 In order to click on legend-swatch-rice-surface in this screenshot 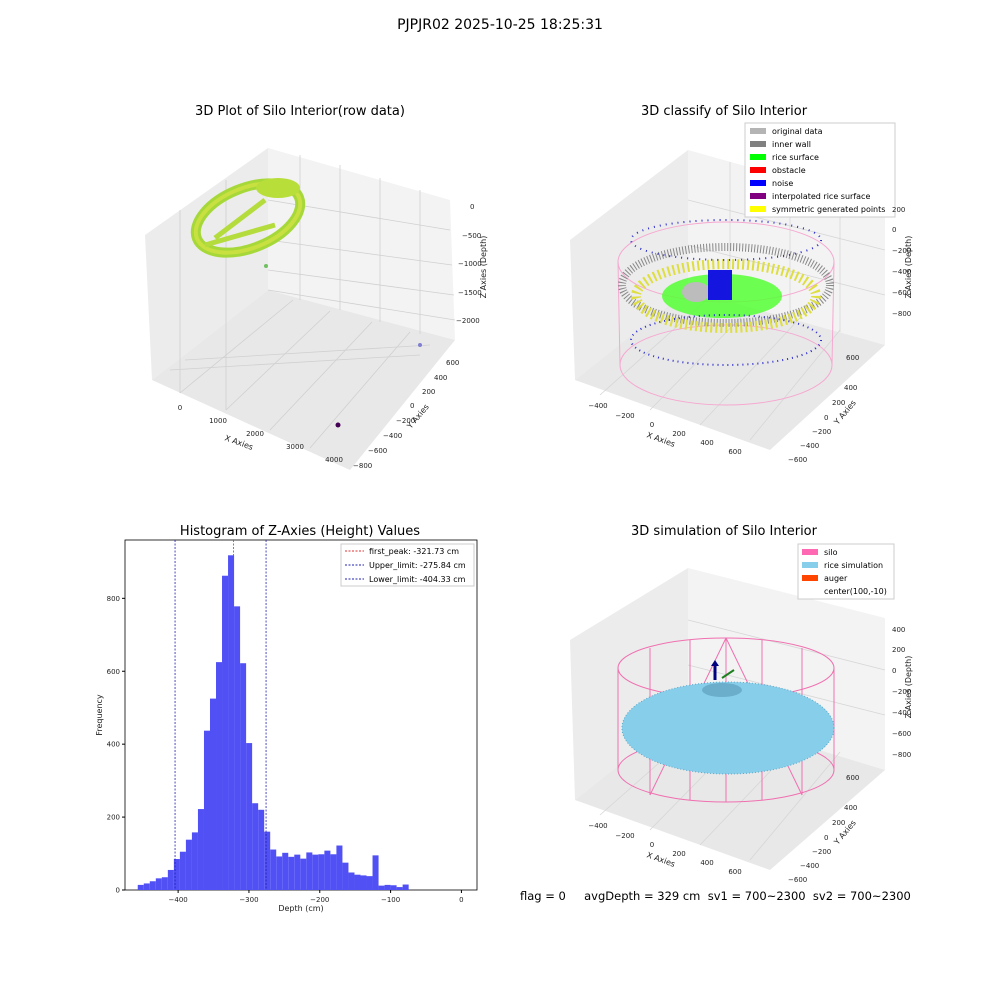, I will do `click(758, 157)`.